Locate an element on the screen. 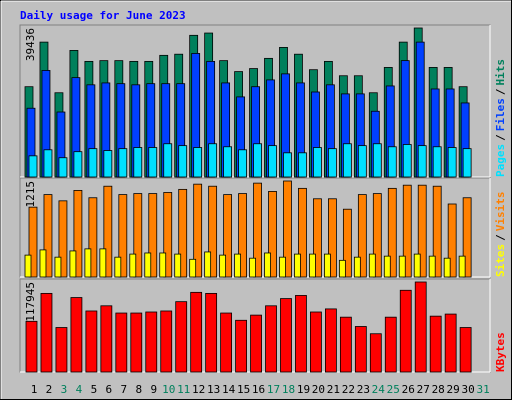 This screenshot has height=400, width=512. x-tick-label: 27 is located at coordinates (423, 389).